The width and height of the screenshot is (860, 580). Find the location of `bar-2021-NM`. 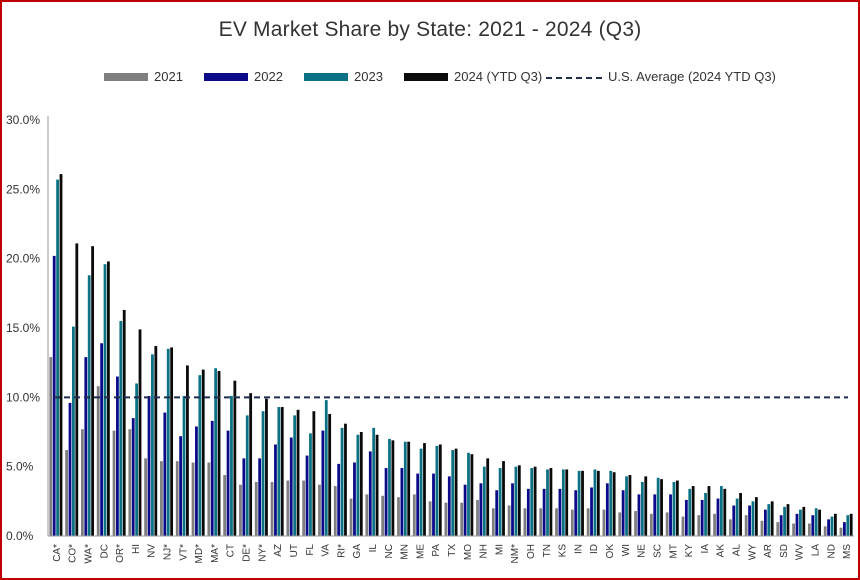

bar-2021-NM is located at coordinates (509, 520).